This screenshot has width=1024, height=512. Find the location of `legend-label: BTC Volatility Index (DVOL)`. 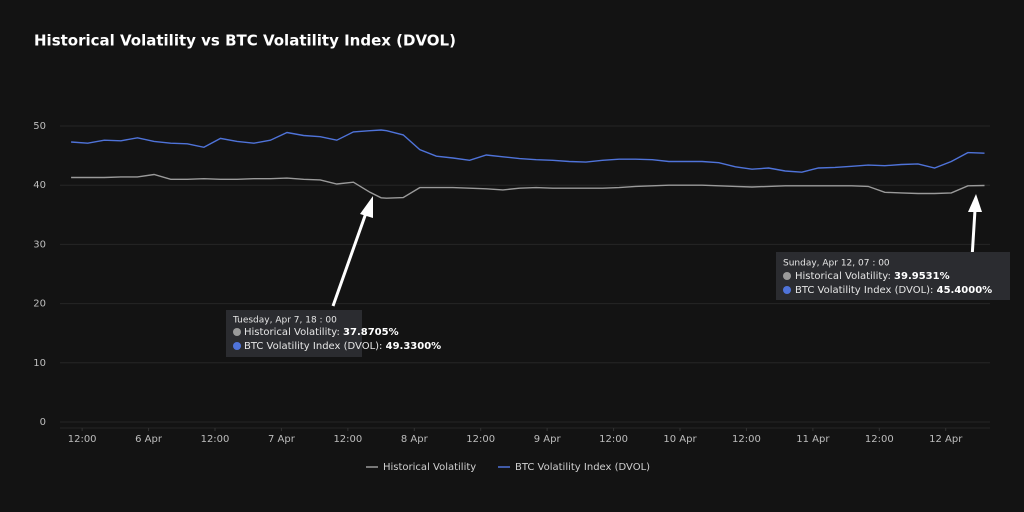

legend-label: BTC Volatility Index (DVOL) is located at coordinates (582, 467).